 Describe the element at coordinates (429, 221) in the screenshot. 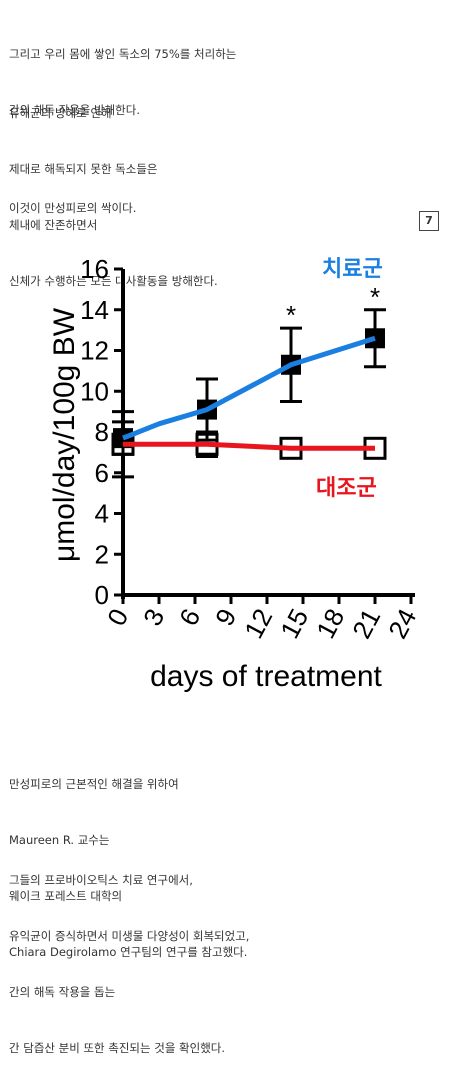

I see `page-number-badge: 7` at that location.